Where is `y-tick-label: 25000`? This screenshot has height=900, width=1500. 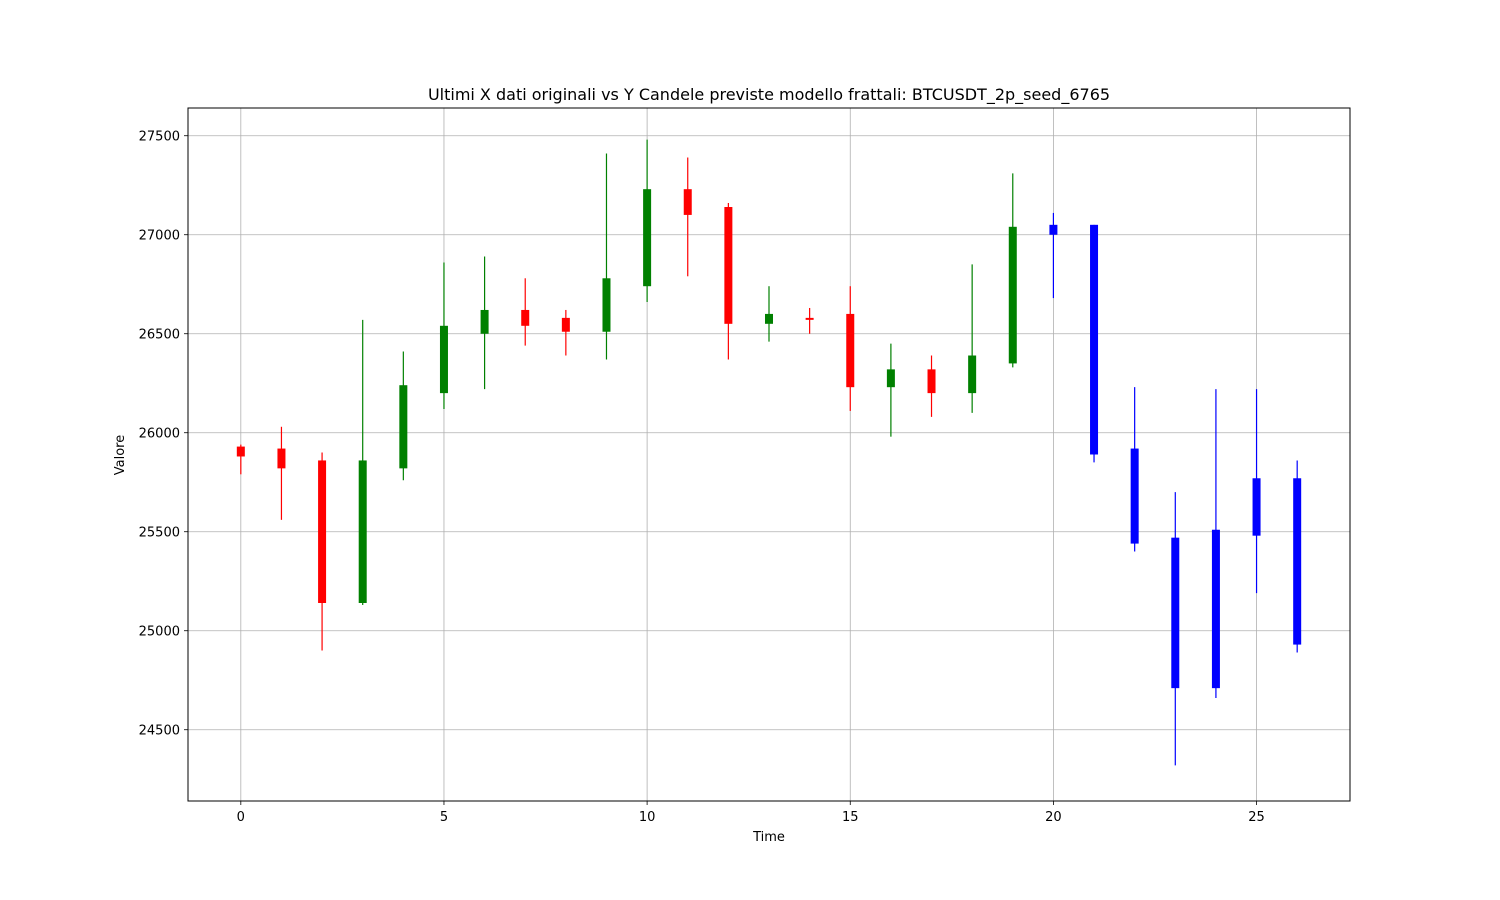 y-tick-label: 25000 is located at coordinates (159, 632).